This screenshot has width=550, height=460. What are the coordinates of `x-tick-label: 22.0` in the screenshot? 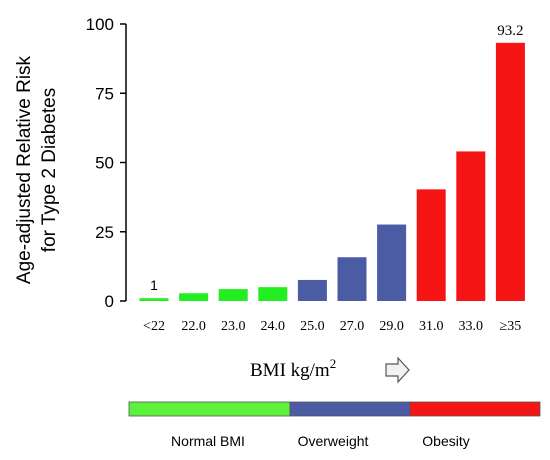 It's located at (193, 326).